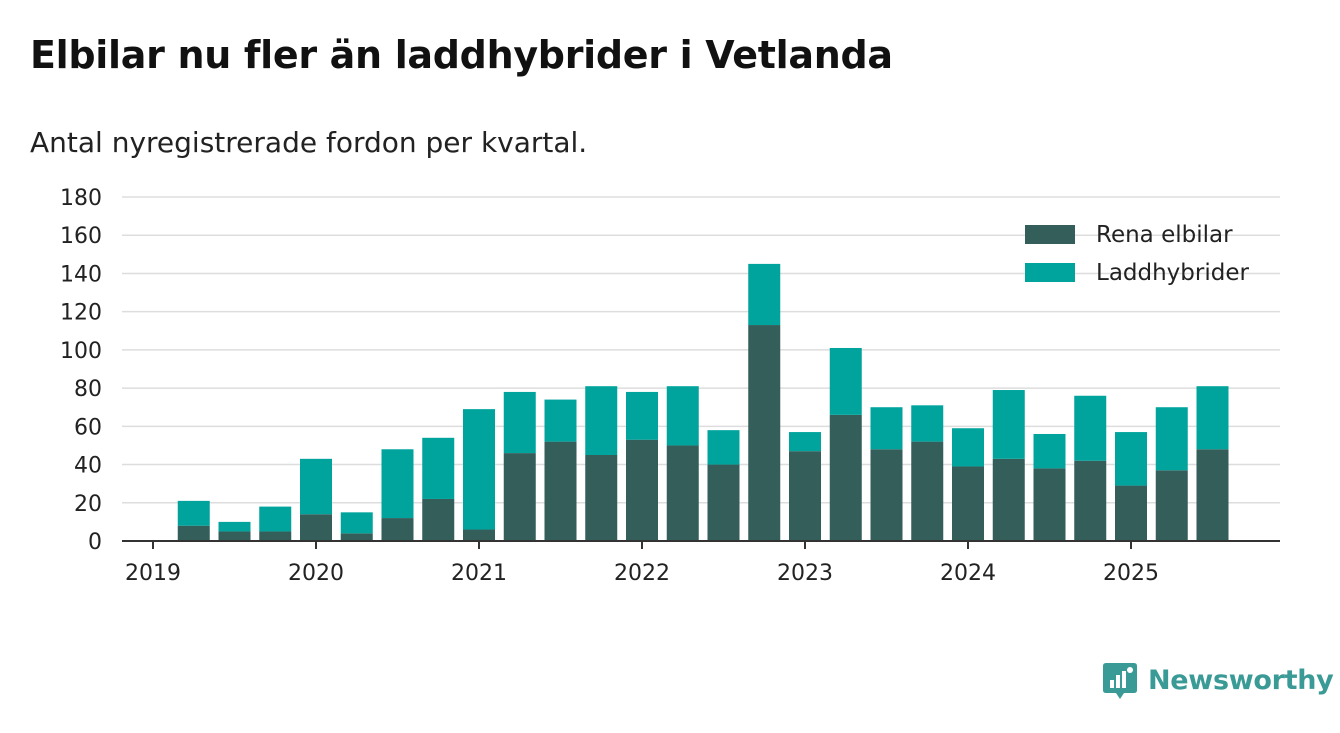  What do you see at coordinates (81, 274) in the screenshot?
I see `y-tick-label: 140` at bounding box center [81, 274].